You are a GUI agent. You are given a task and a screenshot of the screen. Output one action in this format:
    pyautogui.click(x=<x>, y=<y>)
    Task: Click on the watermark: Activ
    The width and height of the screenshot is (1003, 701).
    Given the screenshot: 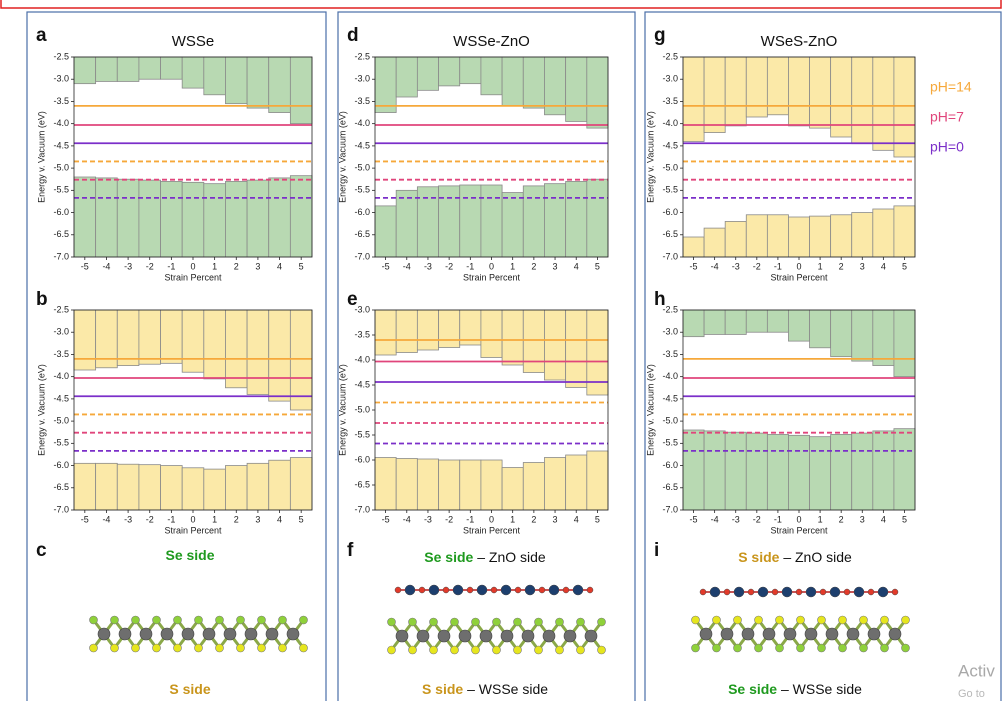 What is the action you would take?
    pyautogui.click(x=976, y=670)
    